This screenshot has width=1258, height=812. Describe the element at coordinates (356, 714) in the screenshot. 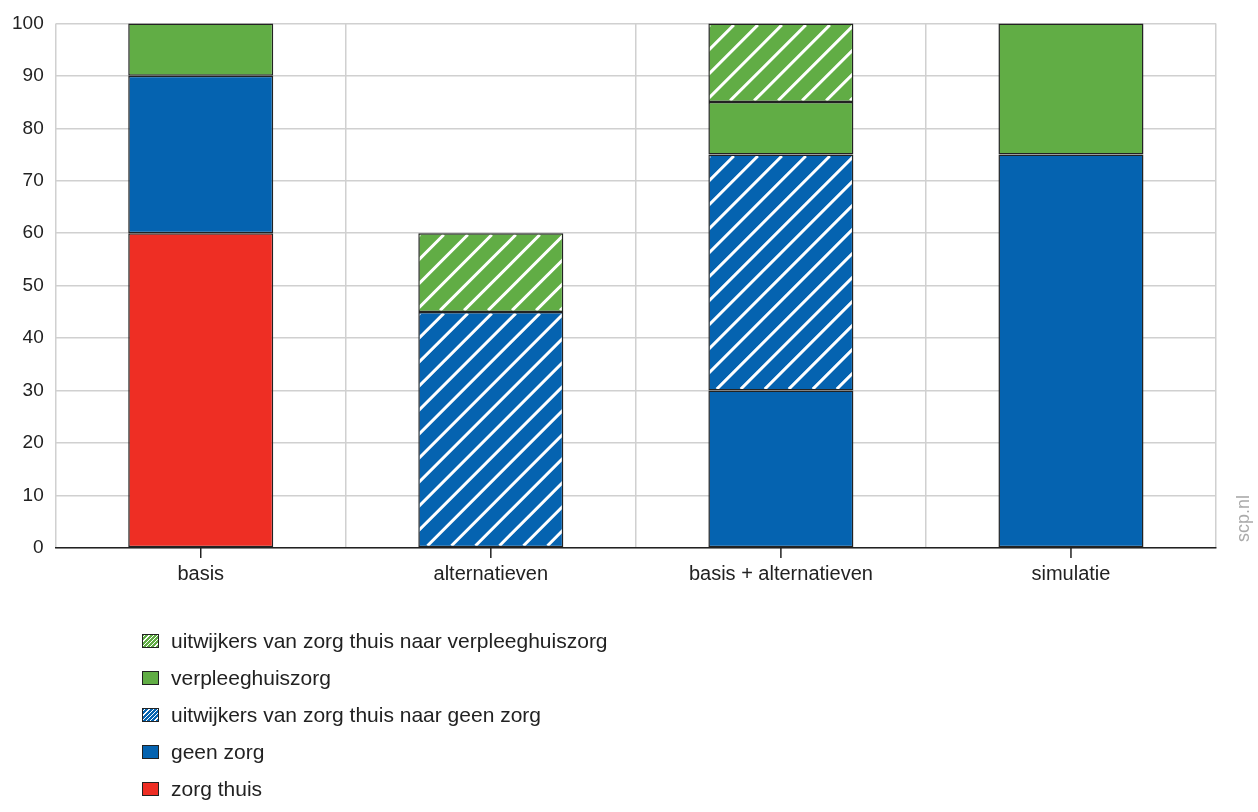

I see `legend-label: uitwijkers van zorg thuis naar geen zorg` at that location.